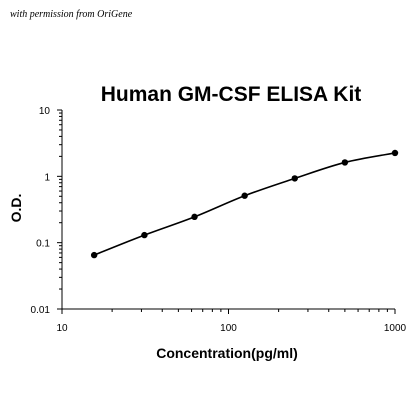 The height and width of the screenshot is (420, 420). Describe the element at coordinates (62, 328) in the screenshot. I see `x-tick-label: 10` at that location.